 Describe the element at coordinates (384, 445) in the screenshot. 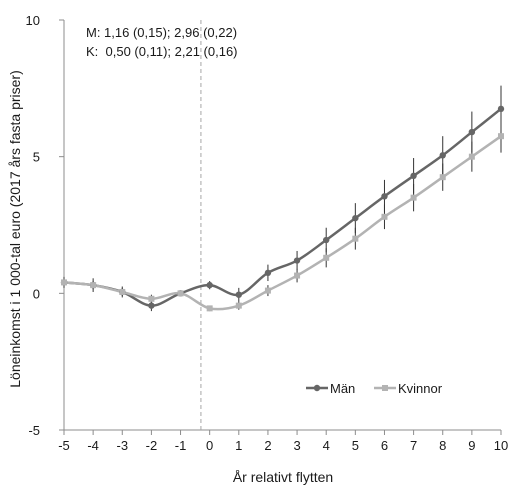

I see `x-tick-label: 6` at that location.